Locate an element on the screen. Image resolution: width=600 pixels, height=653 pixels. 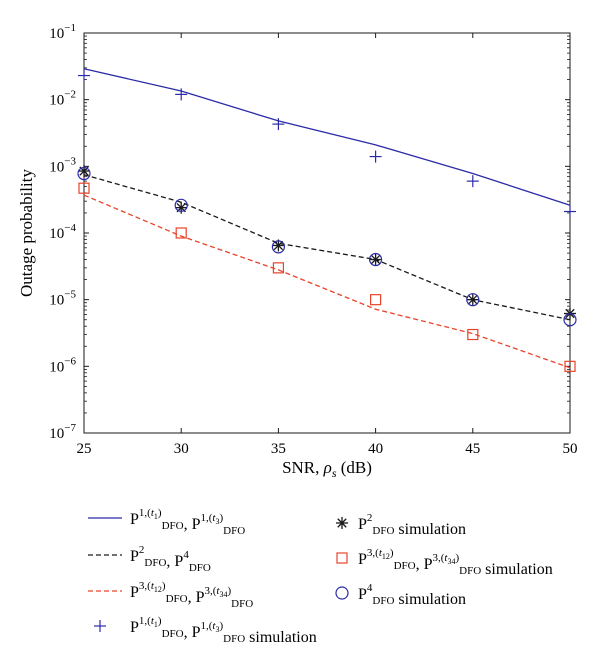
legend-label: P4DFO simulation is located at coordinates (412, 595).